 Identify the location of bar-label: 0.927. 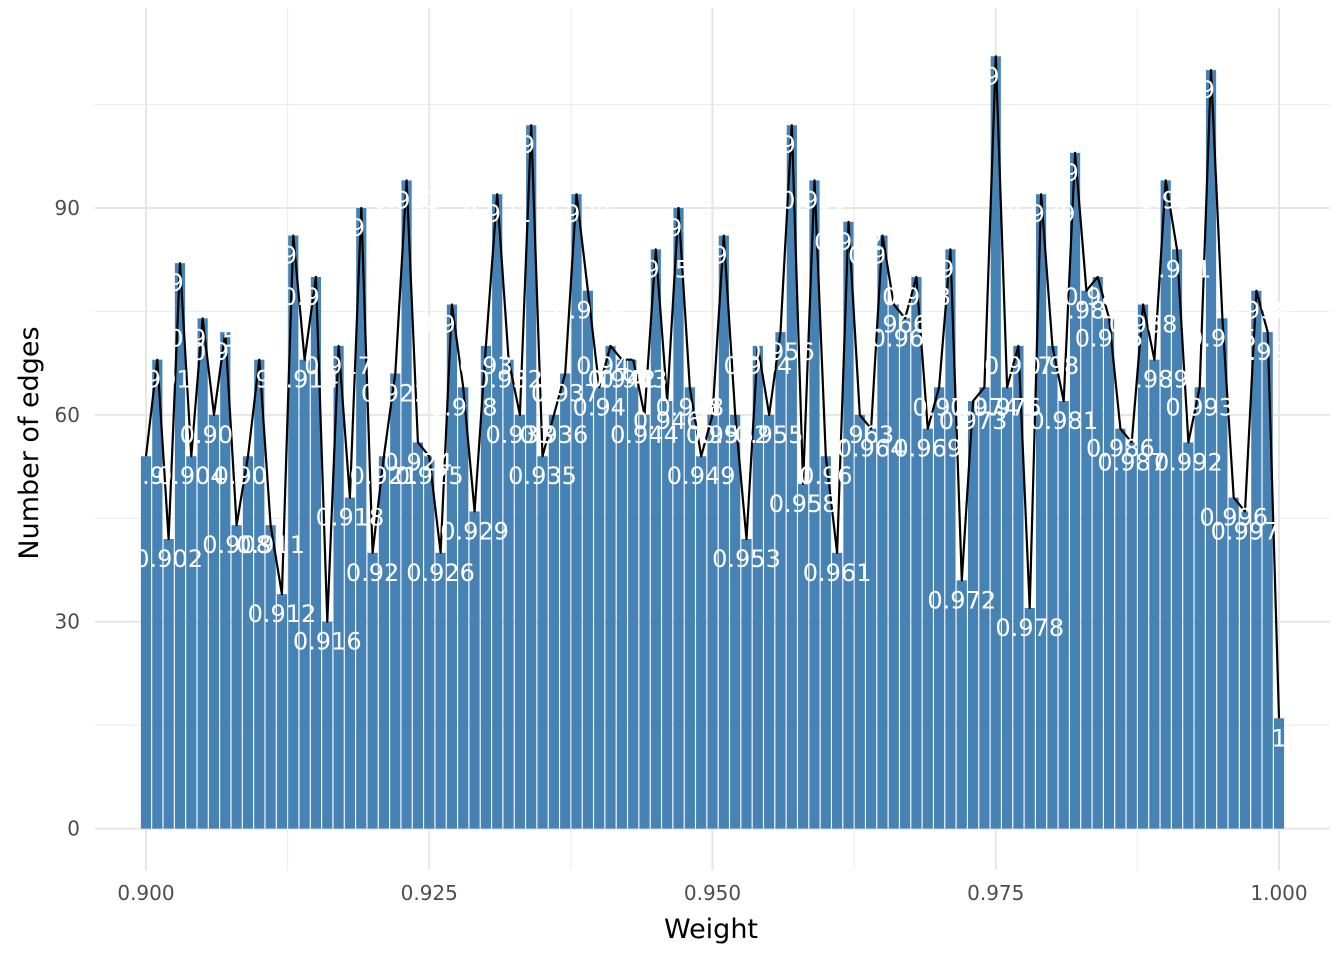
(452, 325).